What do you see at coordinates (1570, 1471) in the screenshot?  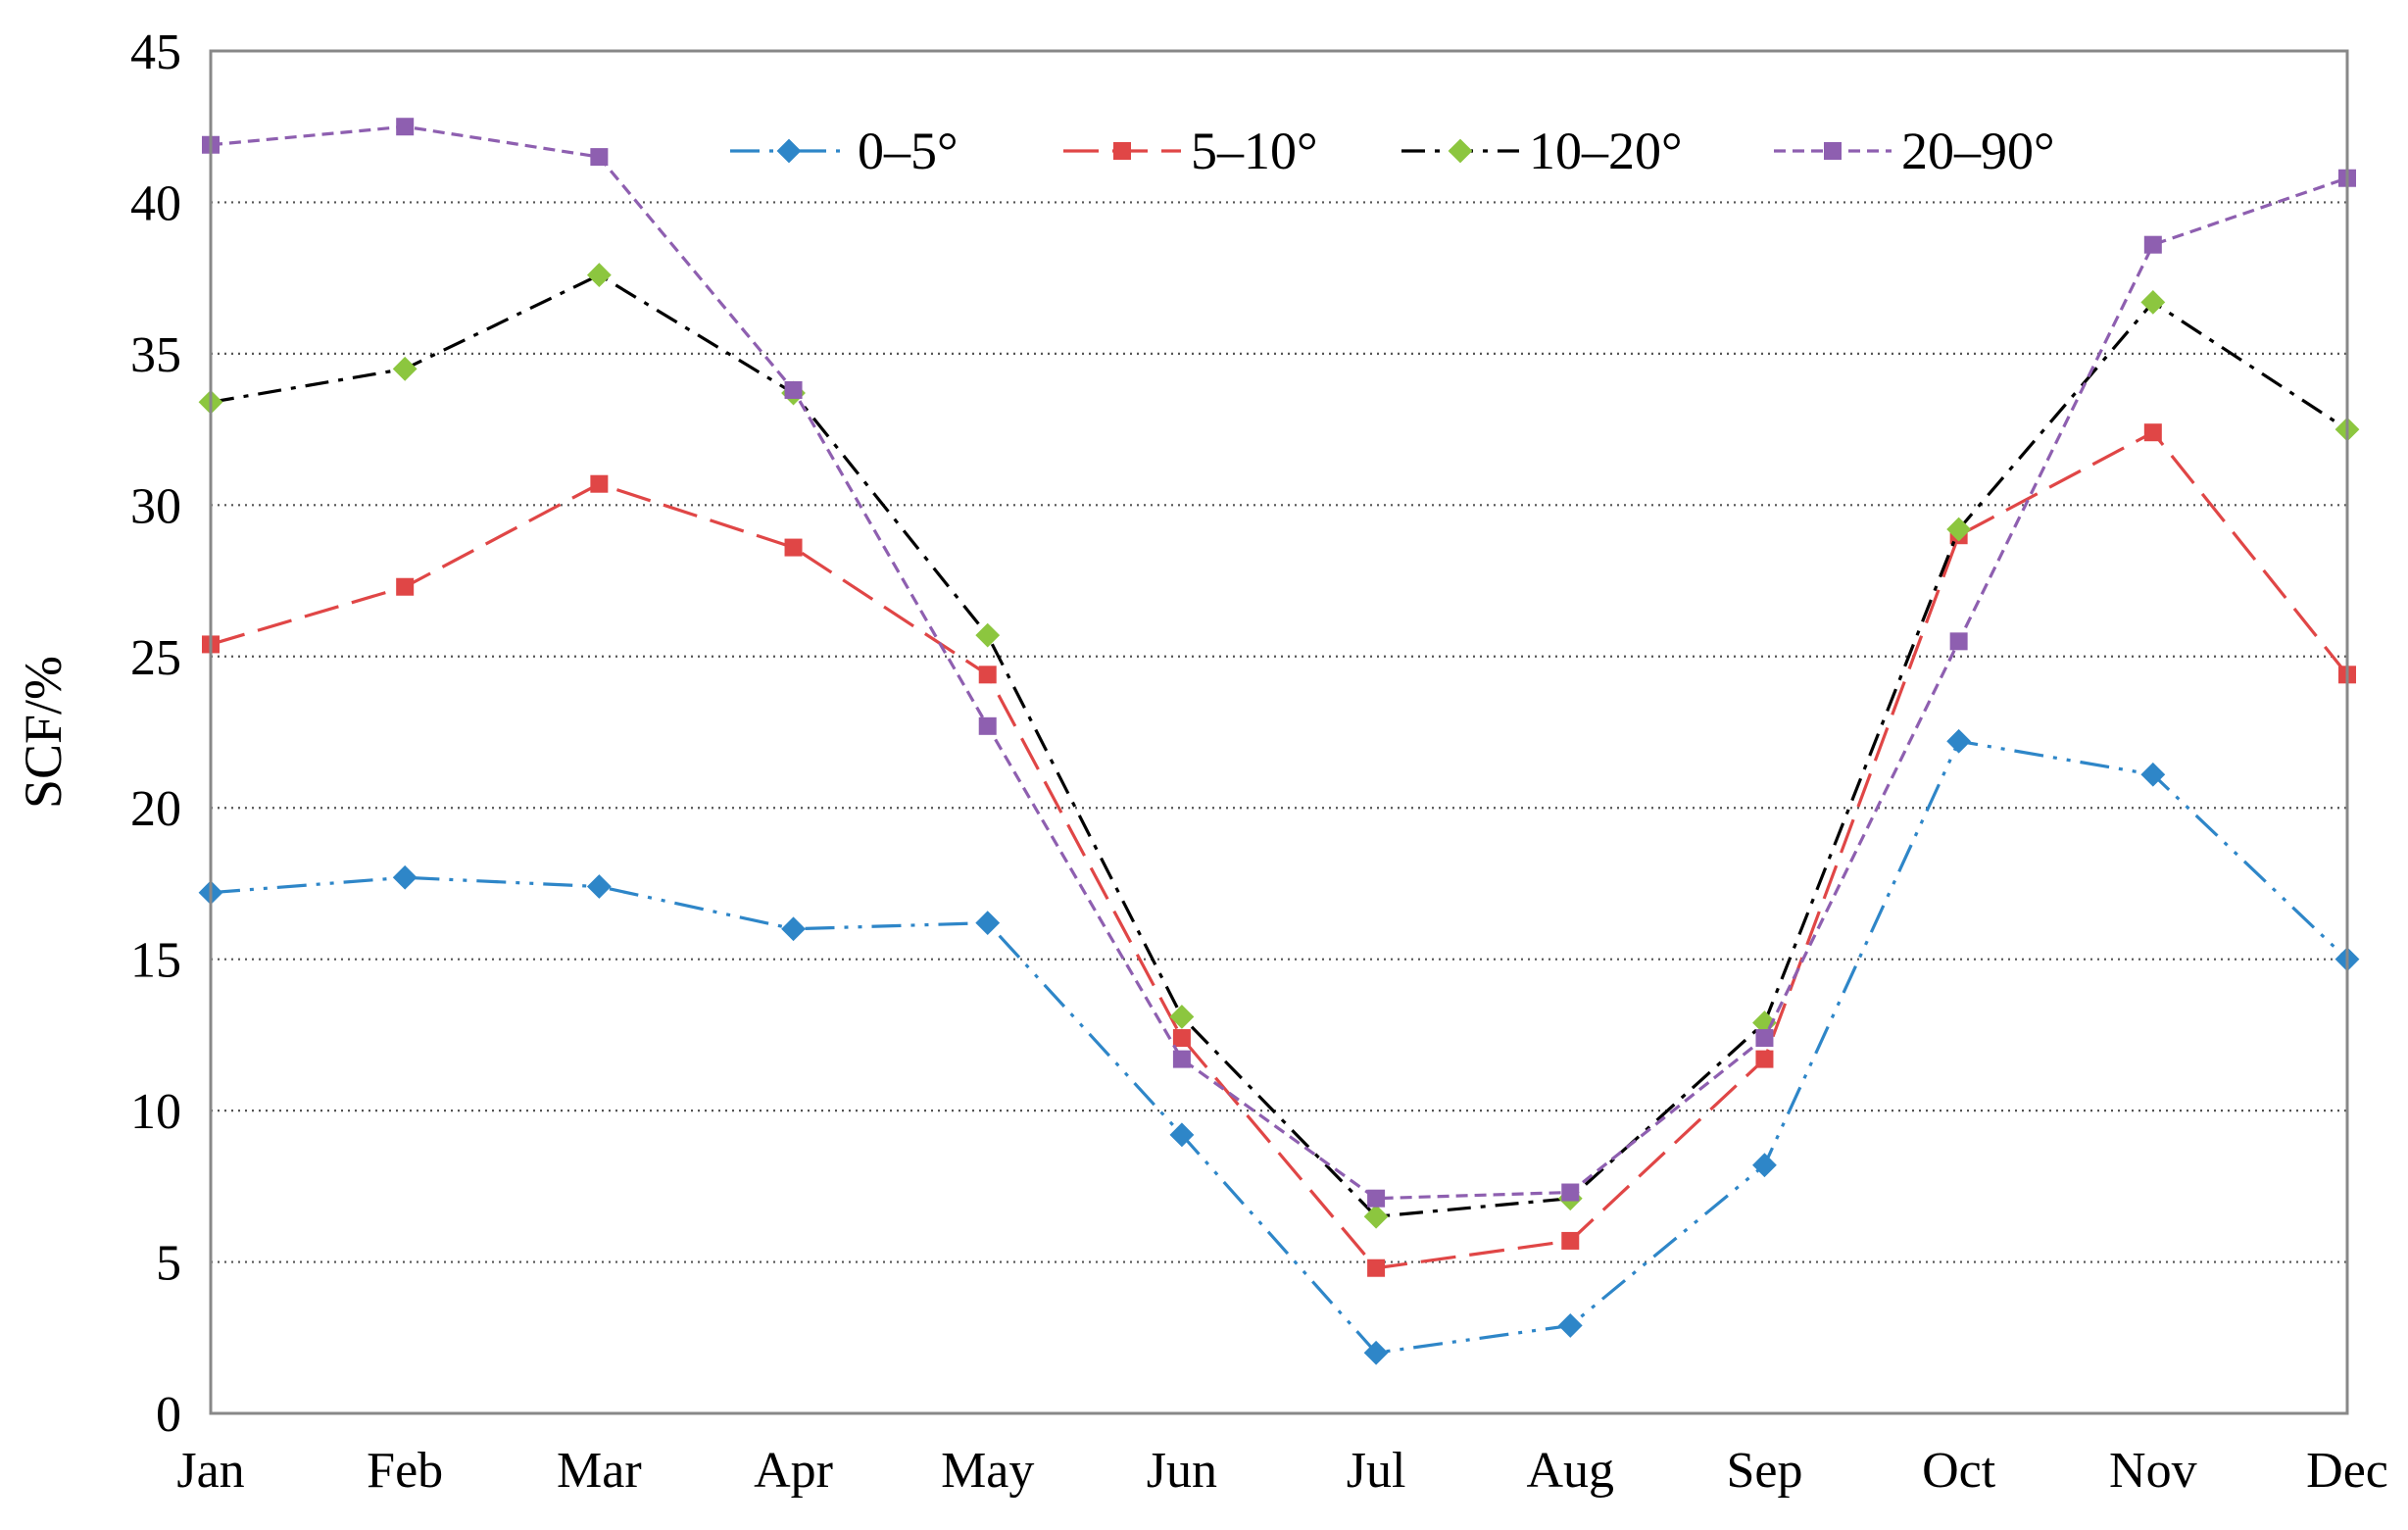 I see `x-tick-label: Aug` at bounding box center [1570, 1471].